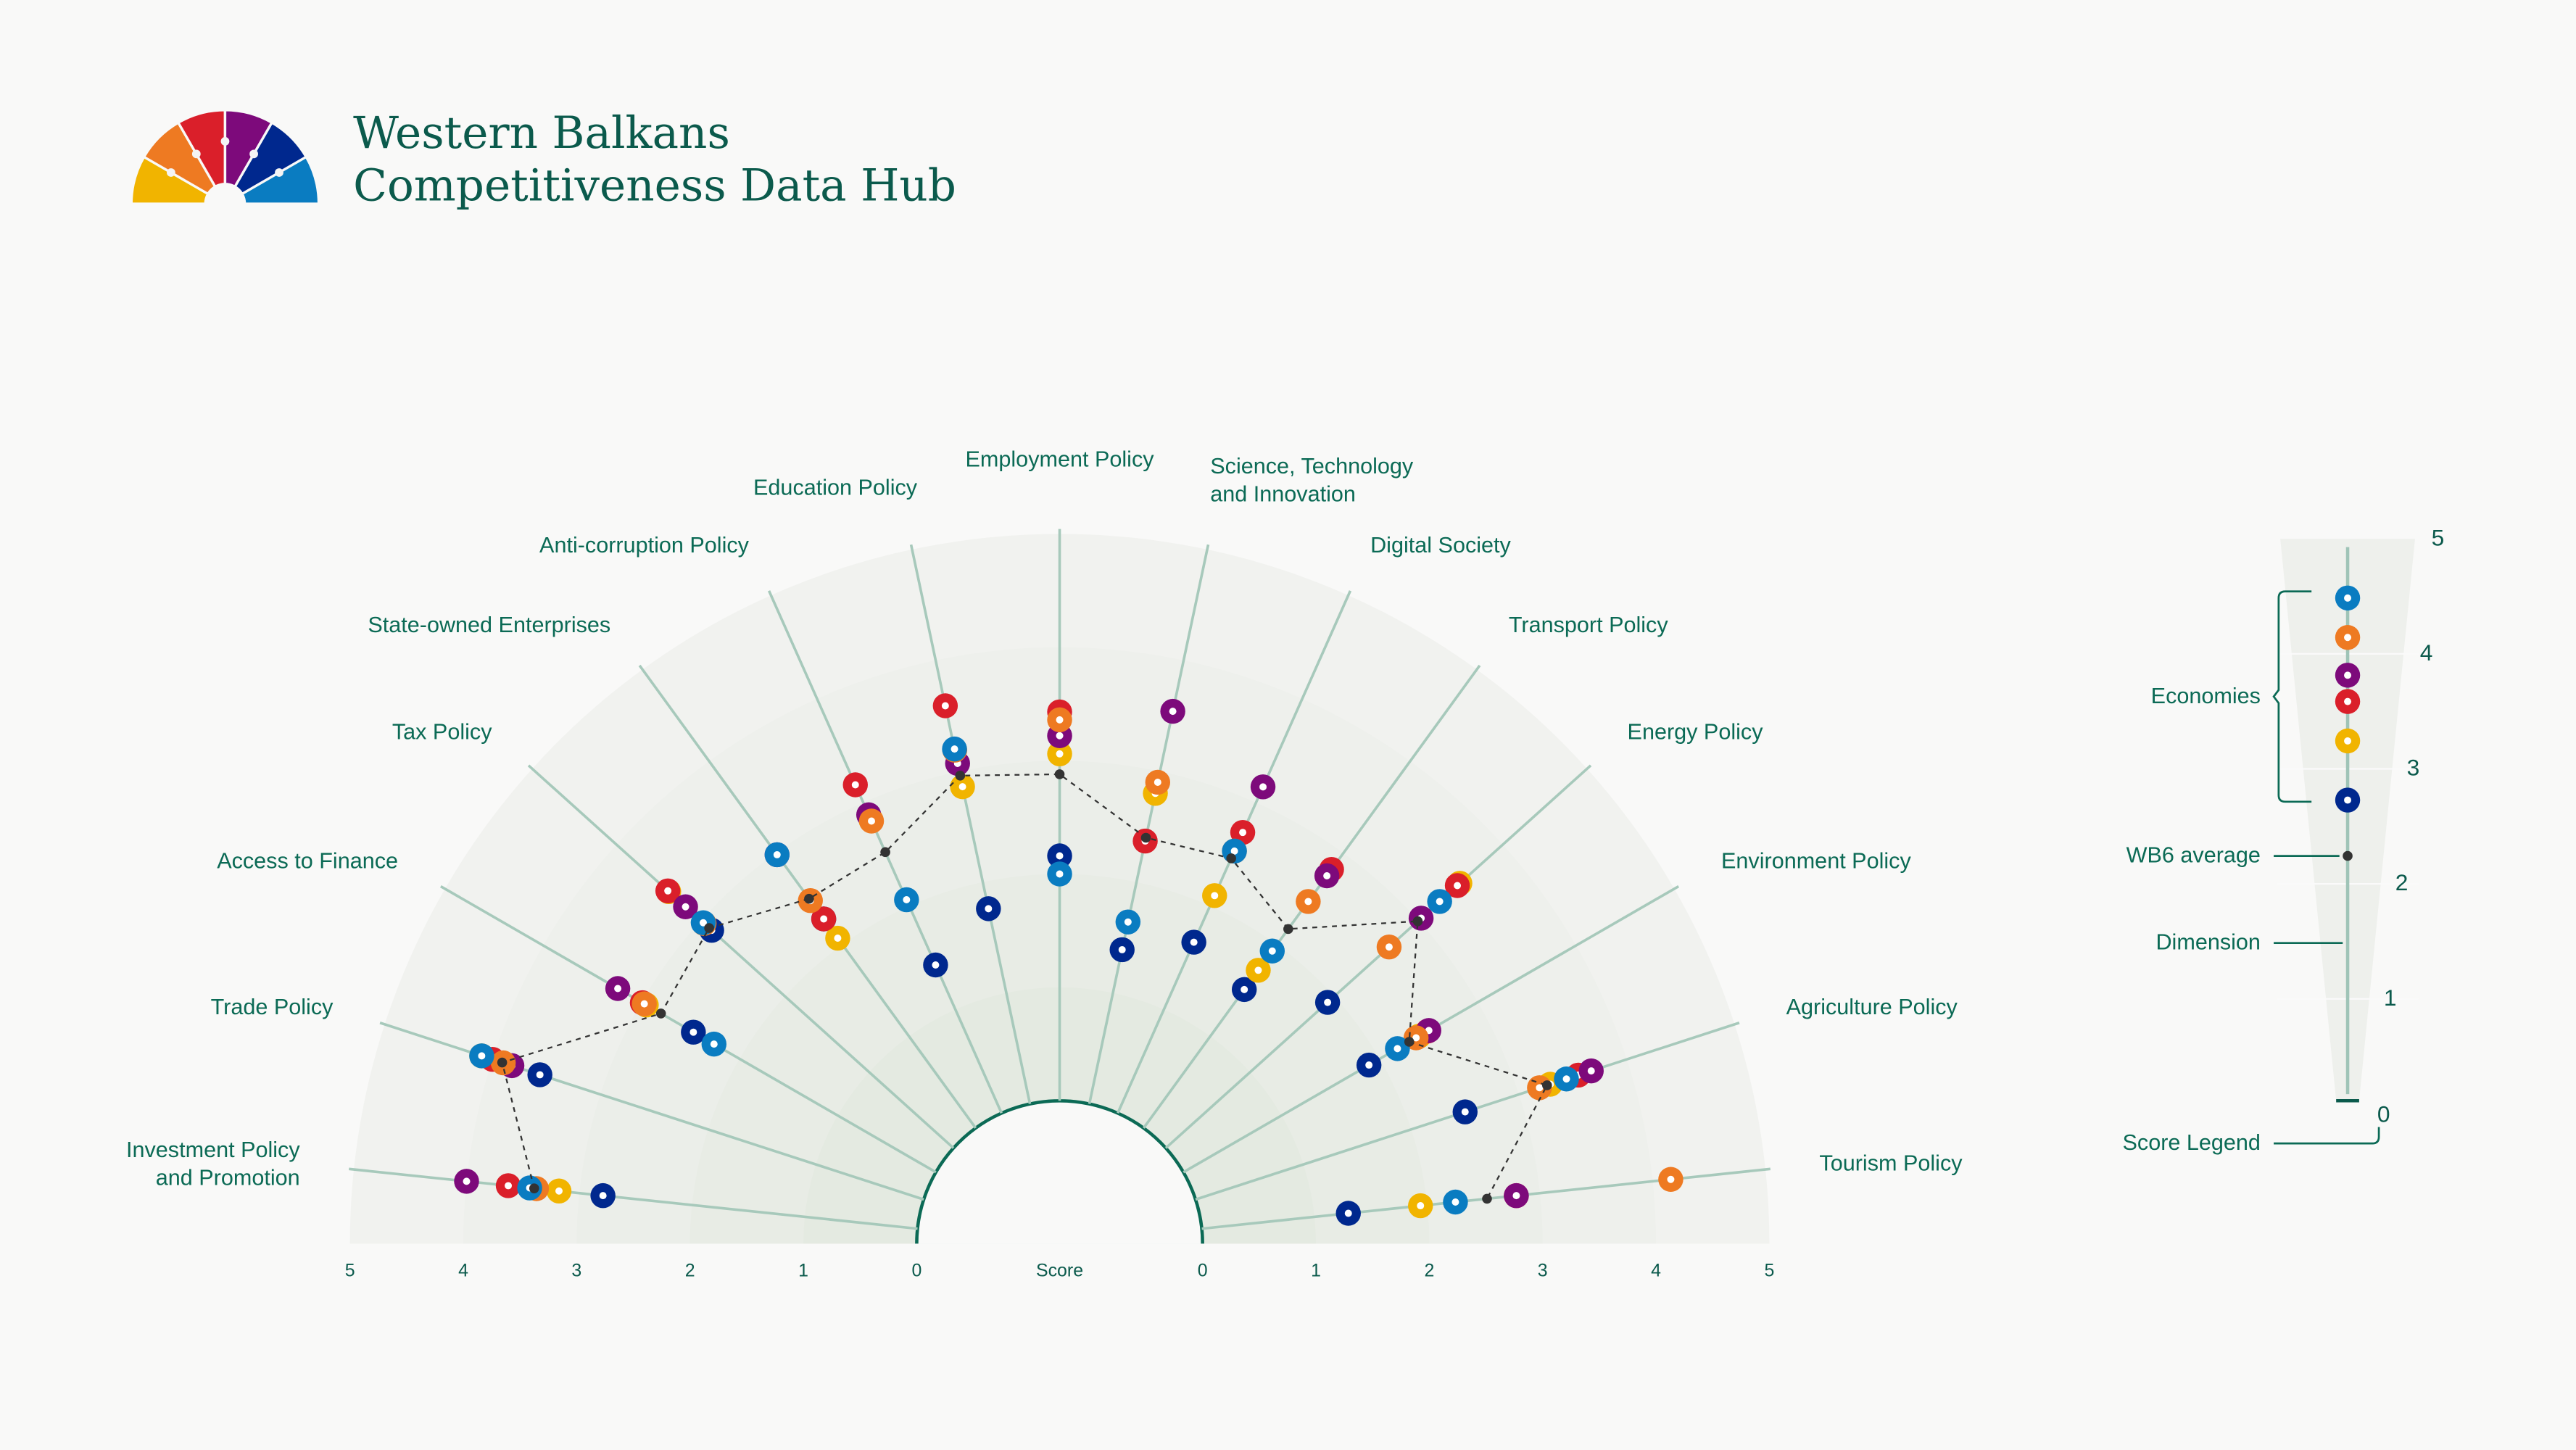 Image resolution: width=2576 pixels, height=1450 pixels. I want to click on dimension-label: Anti-corruption Policy, so click(644, 545).